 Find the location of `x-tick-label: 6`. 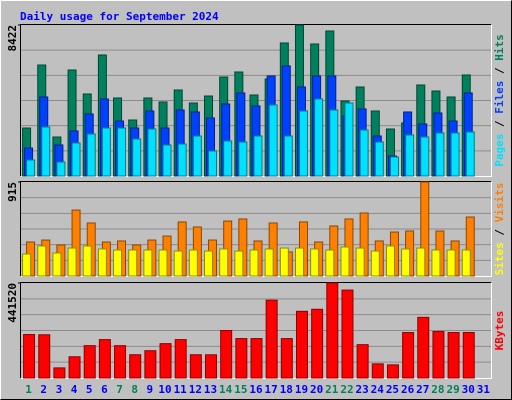

x-tick-label: 6 is located at coordinates (104, 389).